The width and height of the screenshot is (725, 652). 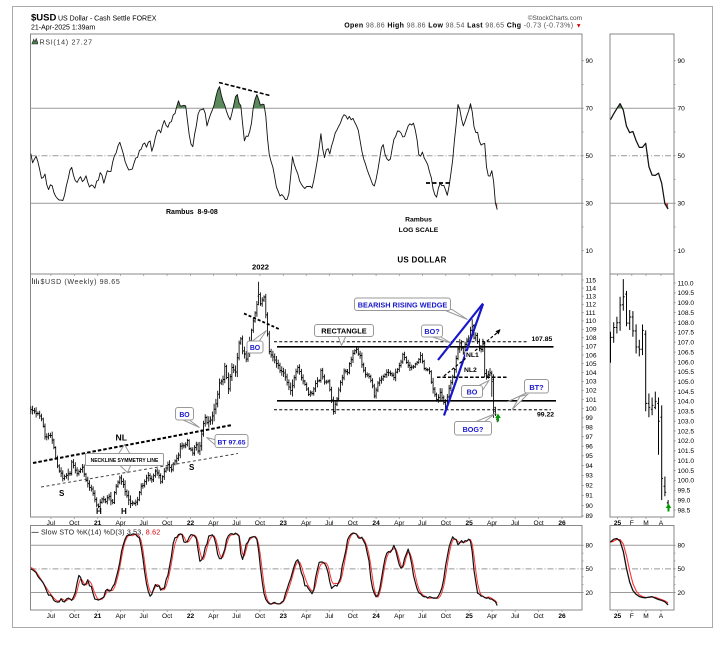 I want to click on svg-text: 99, so click(x=590, y=418).